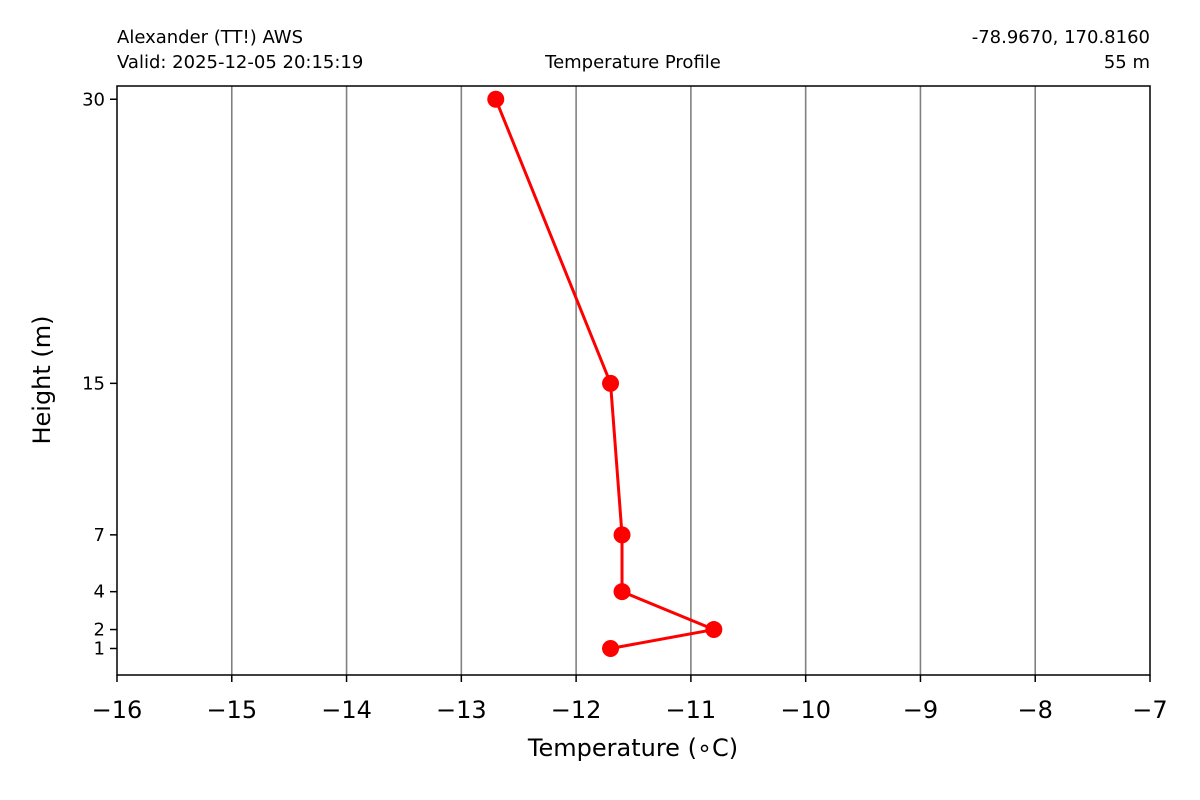  I want to click on valid-time: Valid: 2025-12-05 20:15:19, so click(240, 62).